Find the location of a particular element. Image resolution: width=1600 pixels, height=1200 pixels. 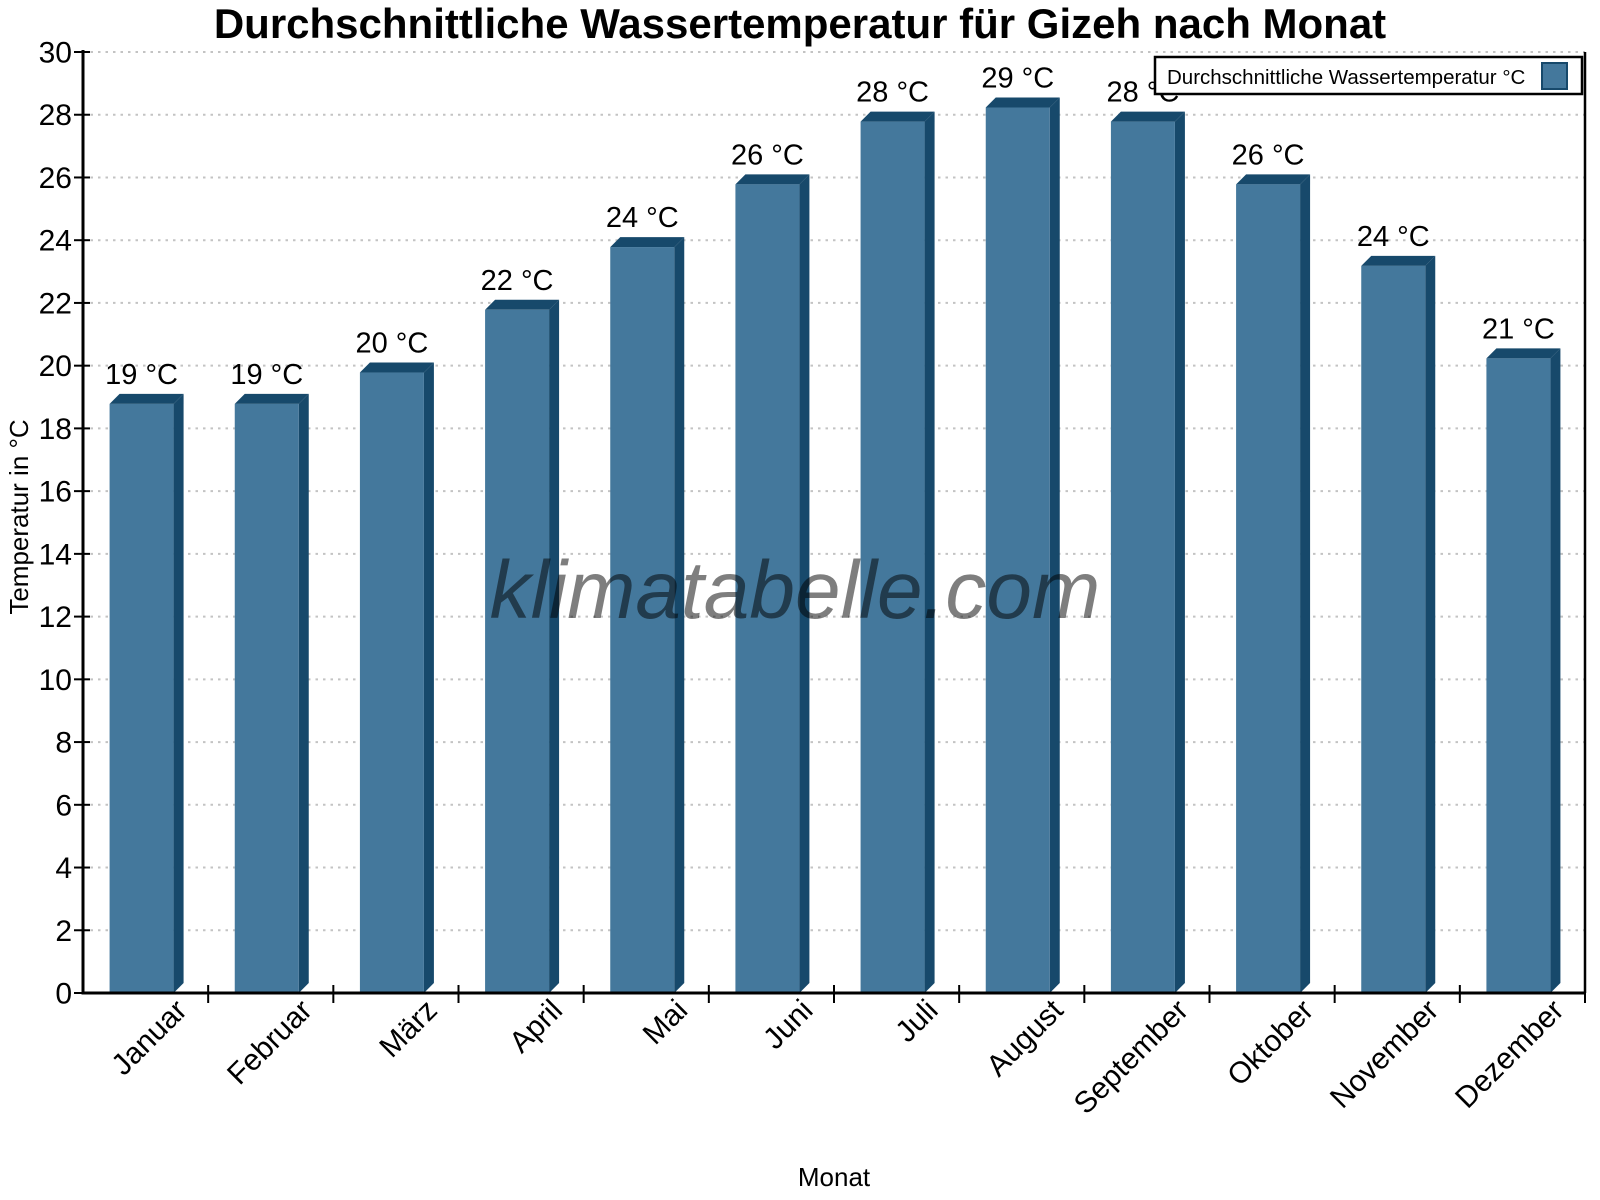

x-tick-label: Oktober is located at coordinates (1270, 1043).